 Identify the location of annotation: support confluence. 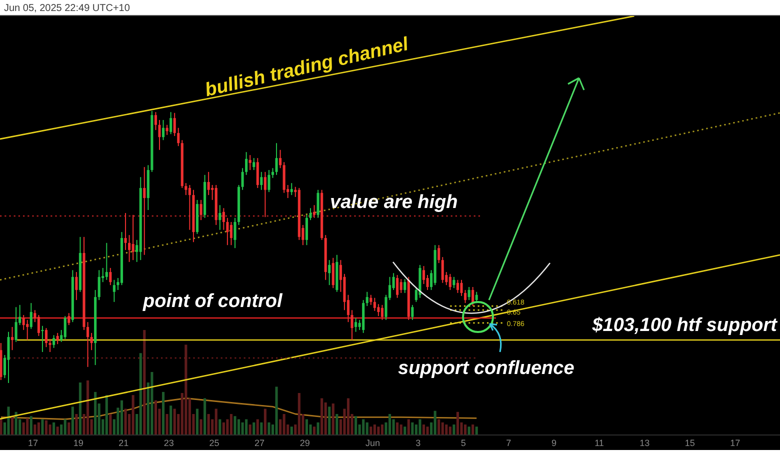
(486, 368).